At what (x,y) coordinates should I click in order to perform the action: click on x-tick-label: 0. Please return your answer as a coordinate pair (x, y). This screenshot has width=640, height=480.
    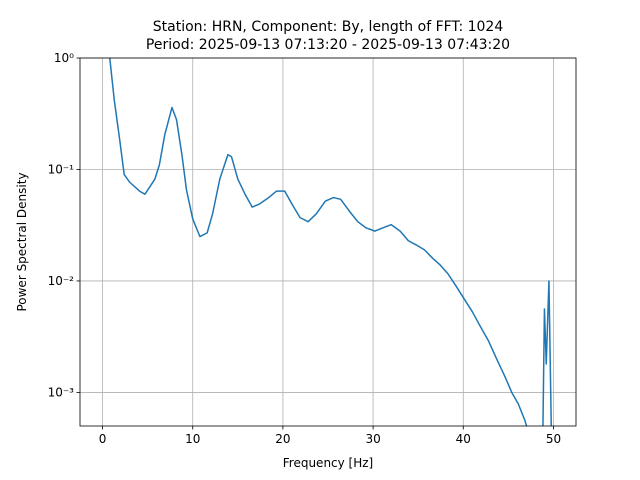
    Looking at the image, I should click on (103, 439).